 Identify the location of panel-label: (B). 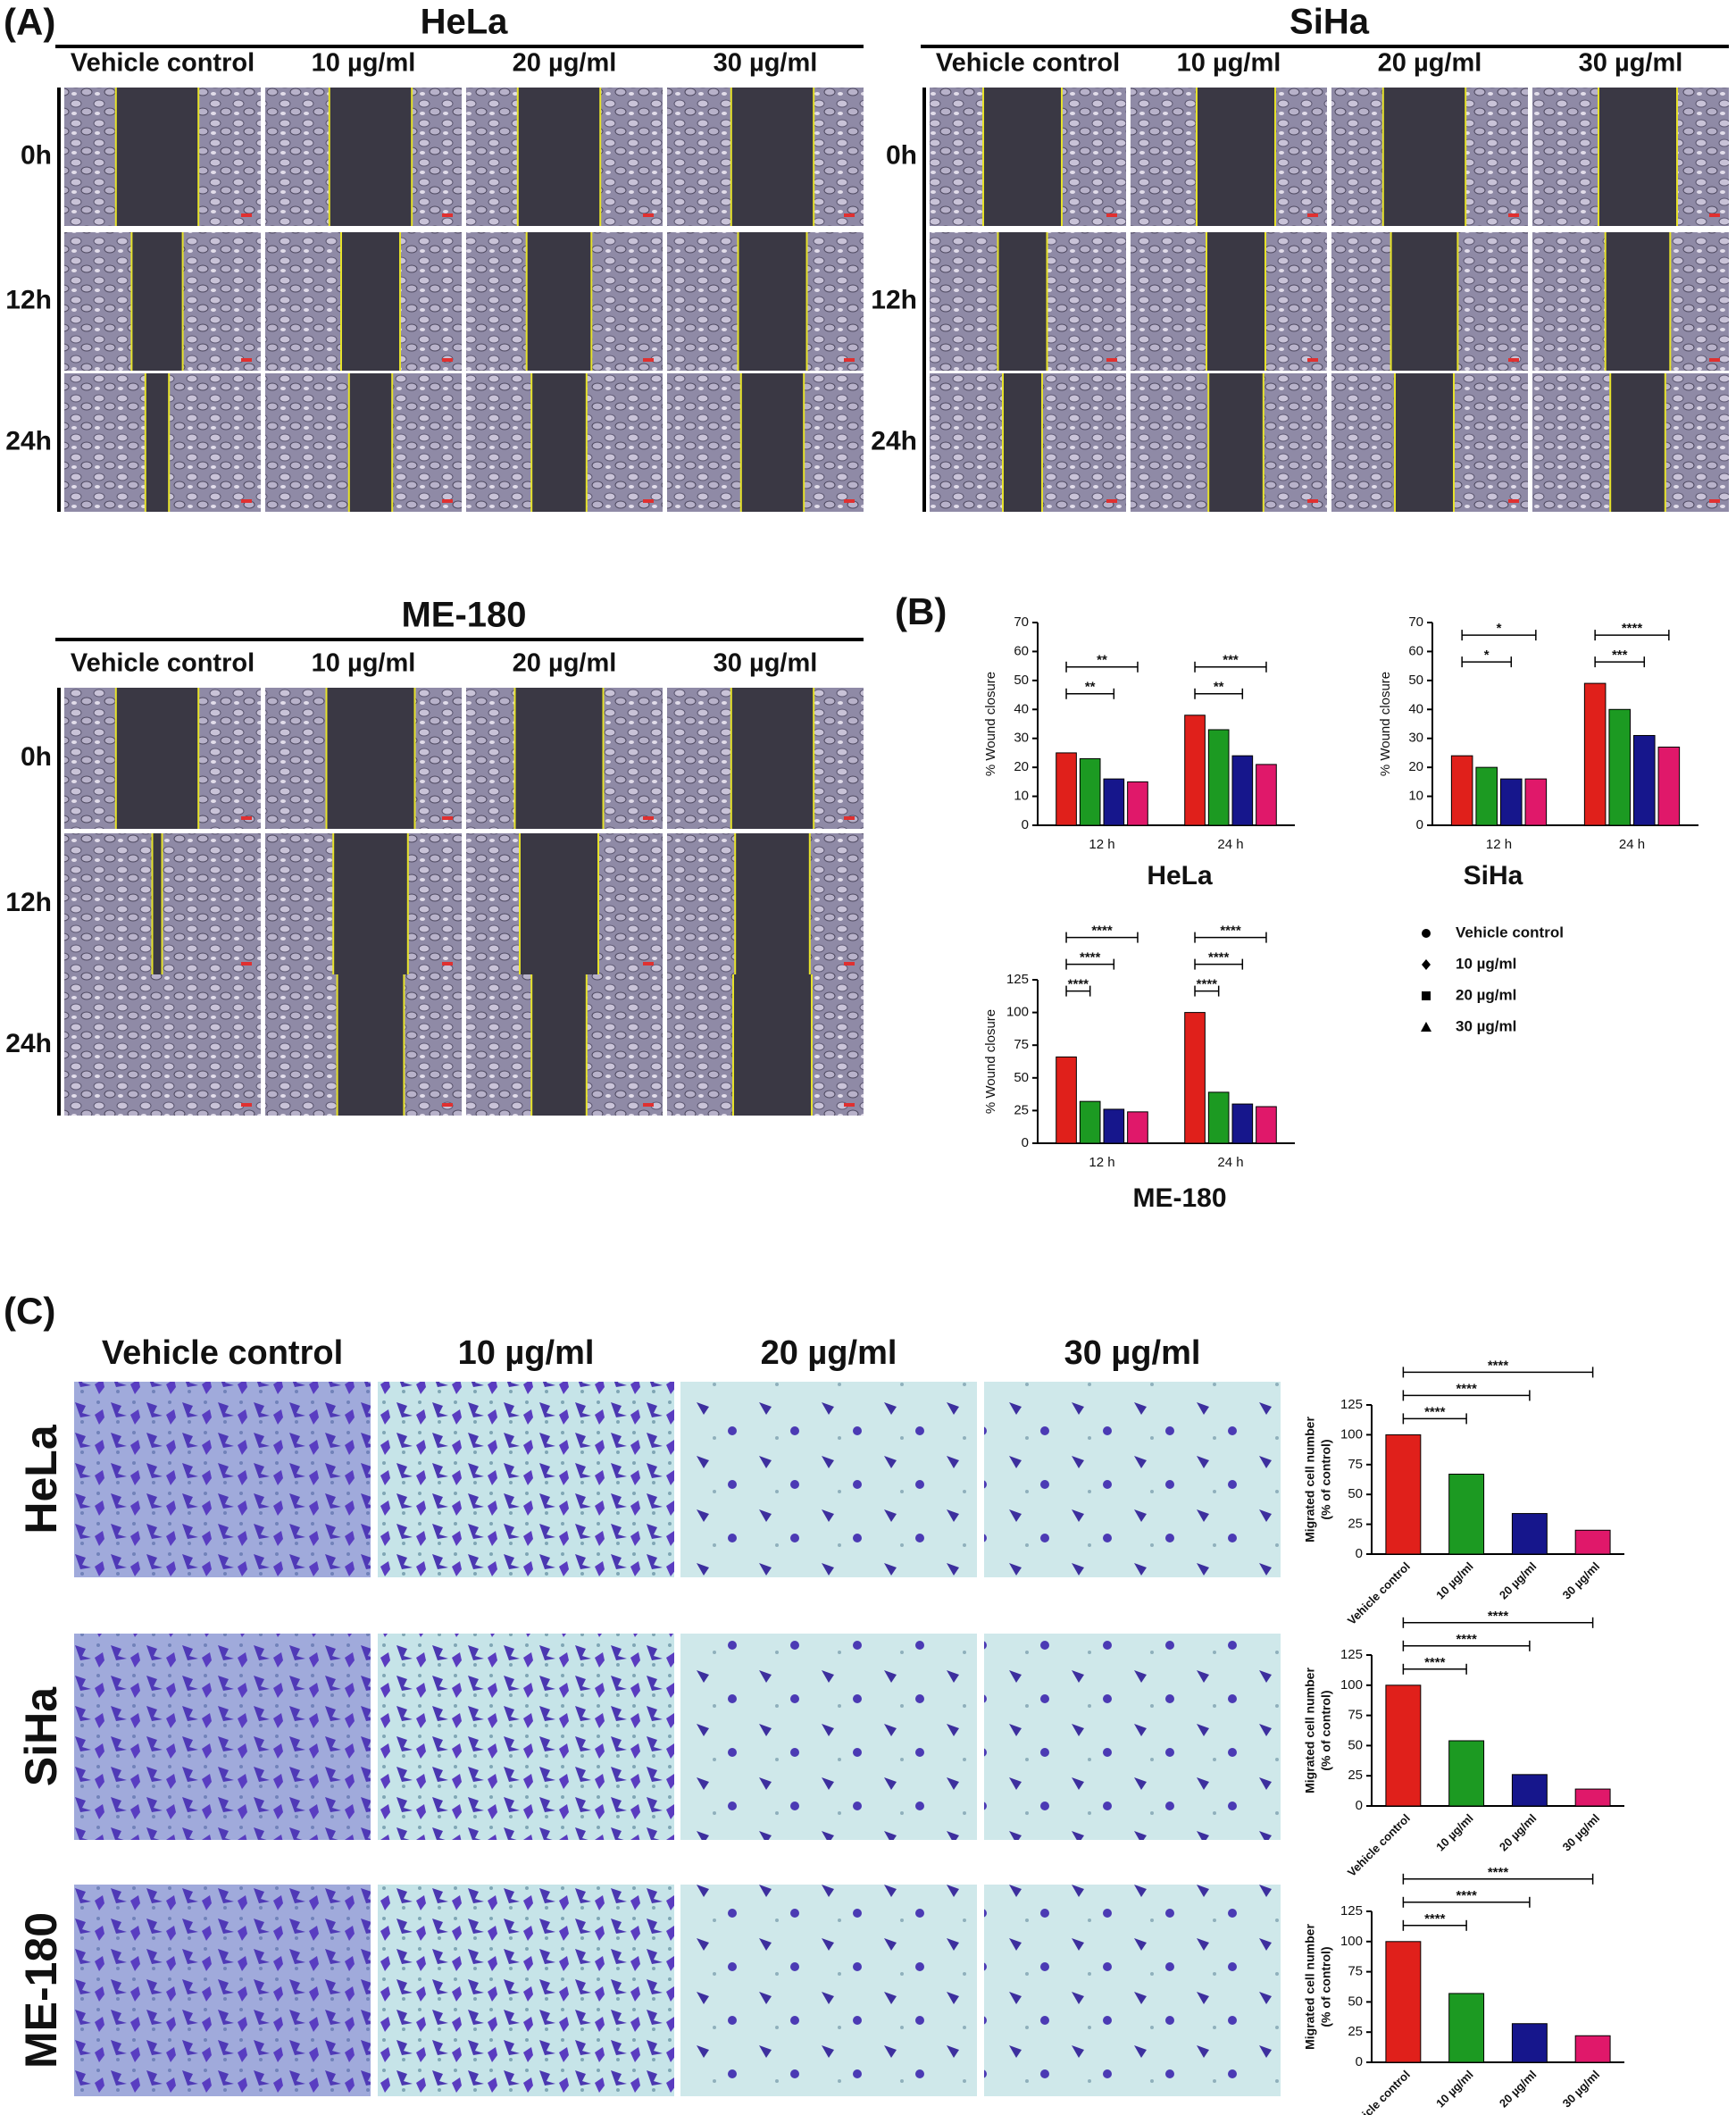
(921, 611).